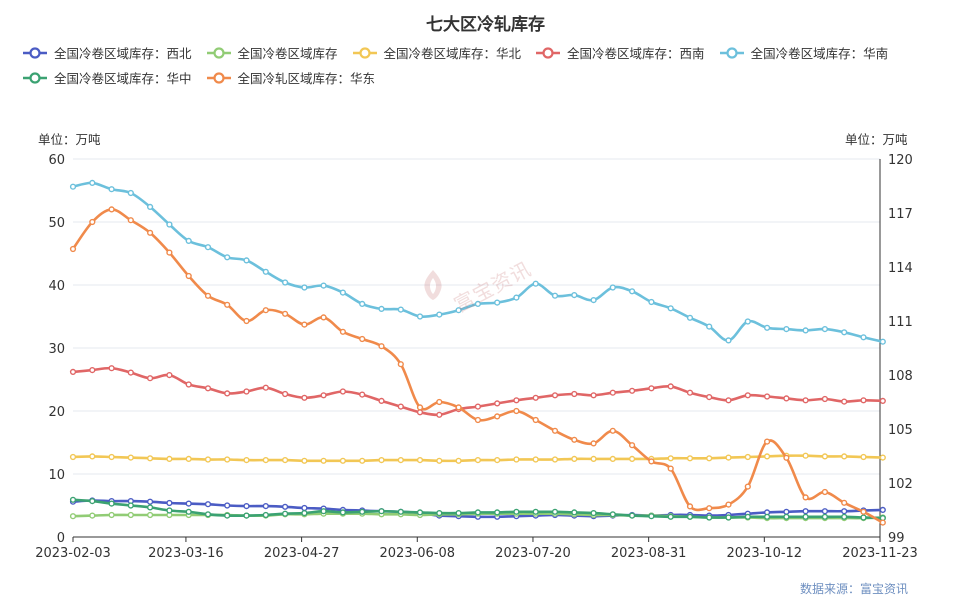  Describe the element at coordinates (620, 52) in the screenshot. I see `legend-item: 全国冷卷区域库存：西南` at that location.